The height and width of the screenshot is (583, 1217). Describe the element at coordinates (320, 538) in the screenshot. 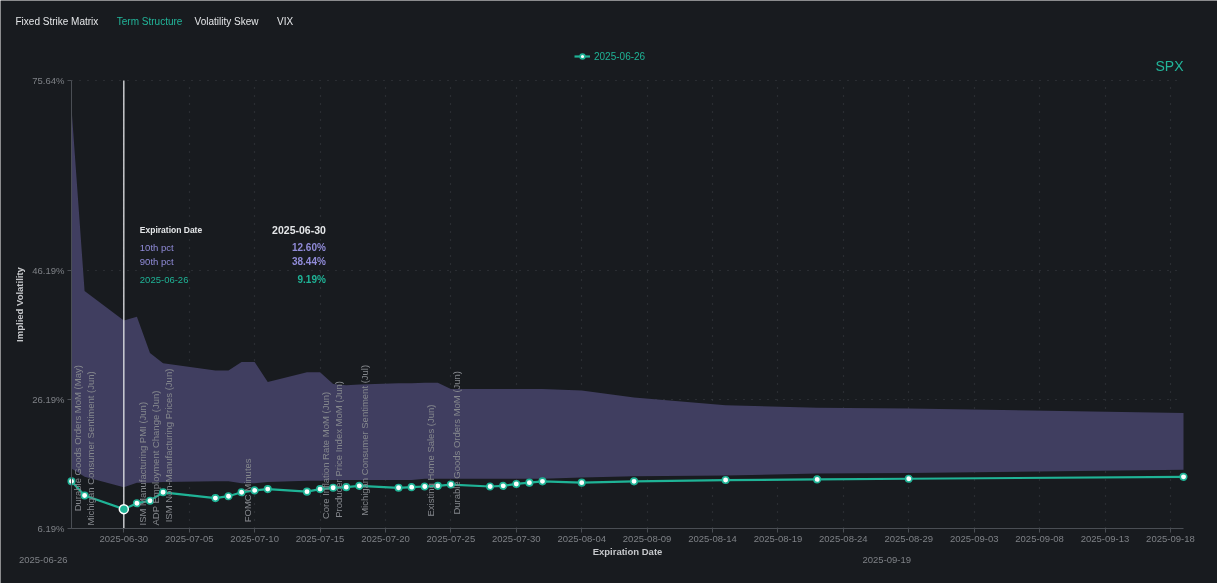

I see `x-tick-label: 2025-07-15` at that location.